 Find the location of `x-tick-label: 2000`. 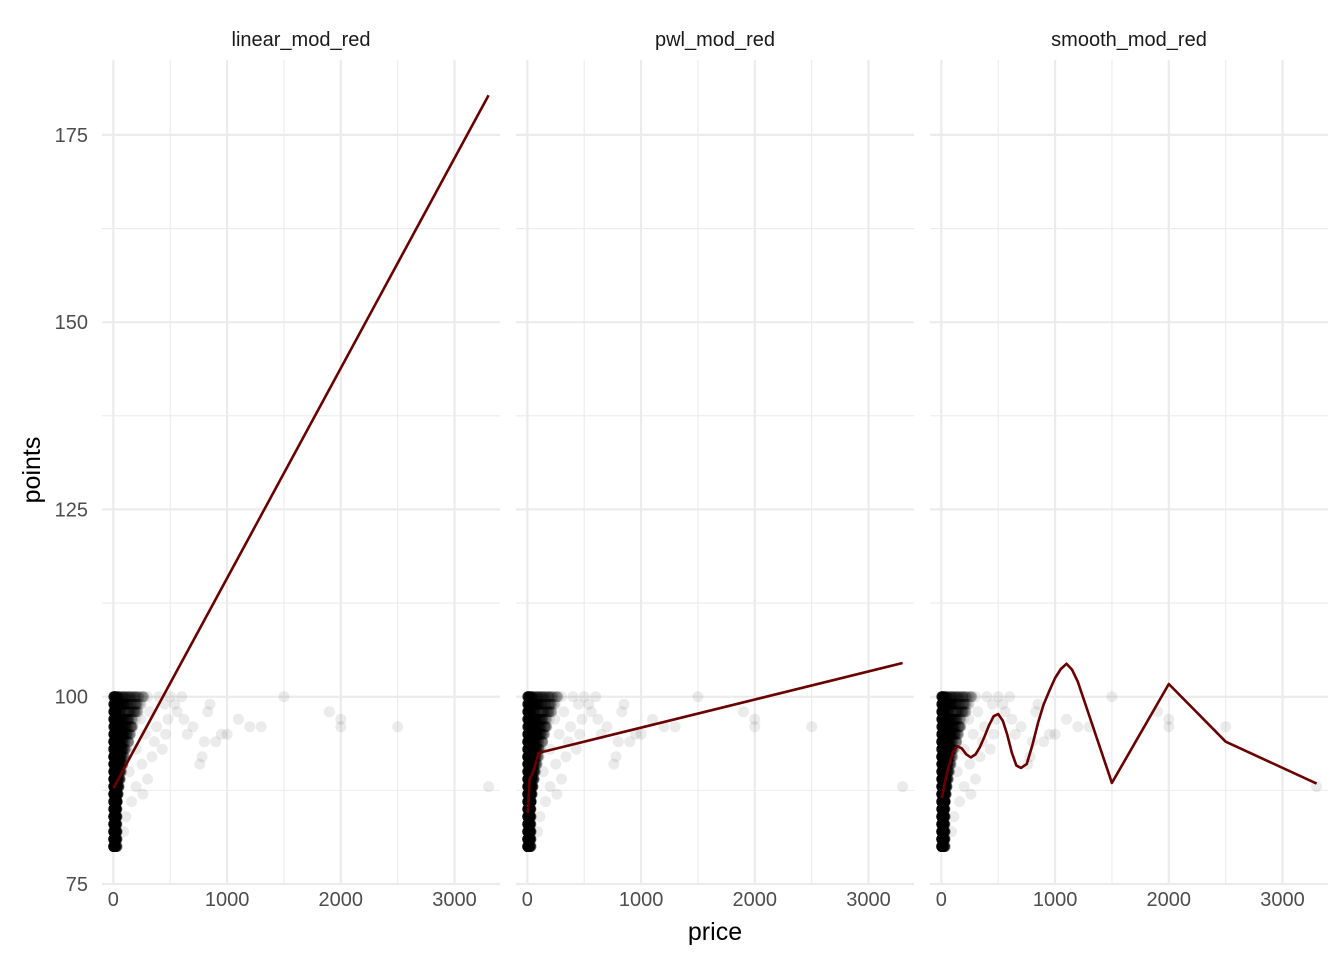

x-tick-label: 2000 is located at coordinates (341, 900).